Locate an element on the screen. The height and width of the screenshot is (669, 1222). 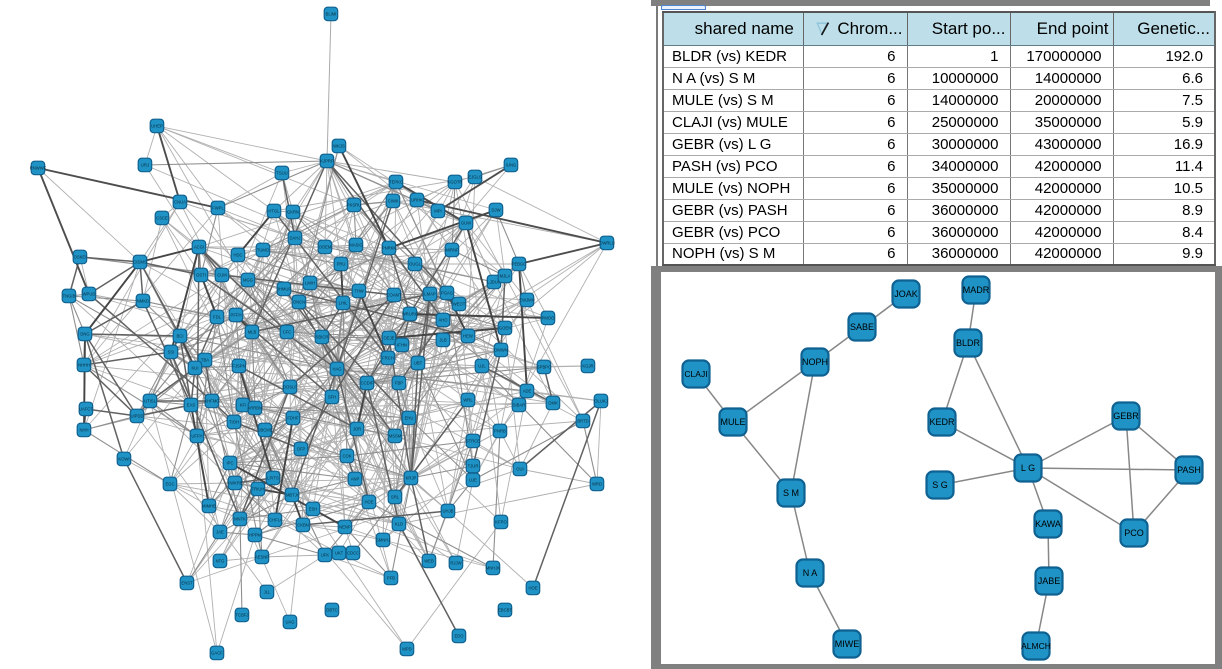
svg-text: FRCH is located at coordinates (388, 358).